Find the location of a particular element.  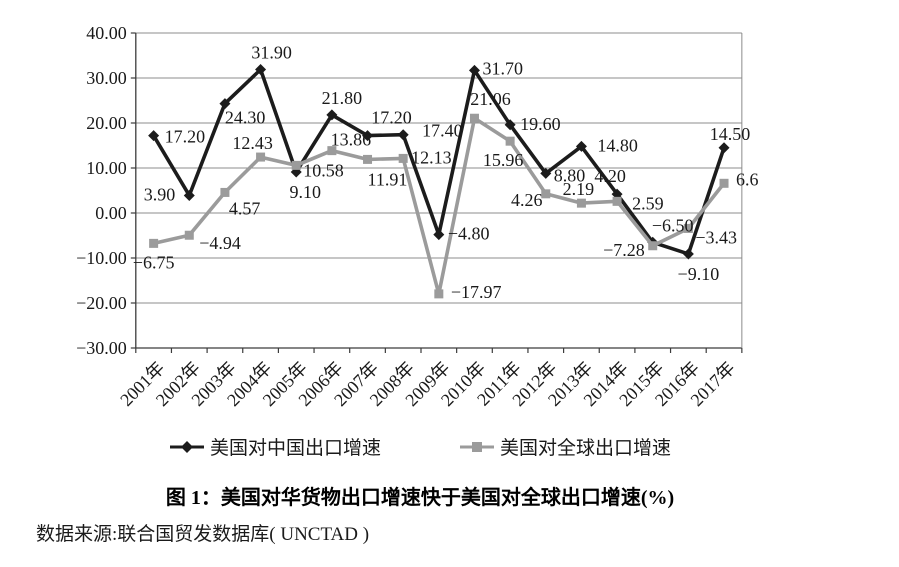

data-label: 2.19 is located at coordinates (579, 189).